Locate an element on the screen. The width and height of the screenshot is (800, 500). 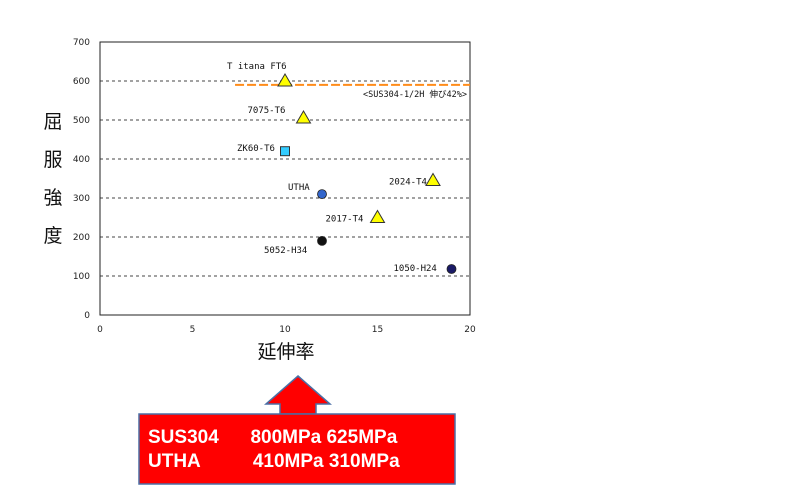
point-label: 2017-T4 is located at coordinates (345, 220).